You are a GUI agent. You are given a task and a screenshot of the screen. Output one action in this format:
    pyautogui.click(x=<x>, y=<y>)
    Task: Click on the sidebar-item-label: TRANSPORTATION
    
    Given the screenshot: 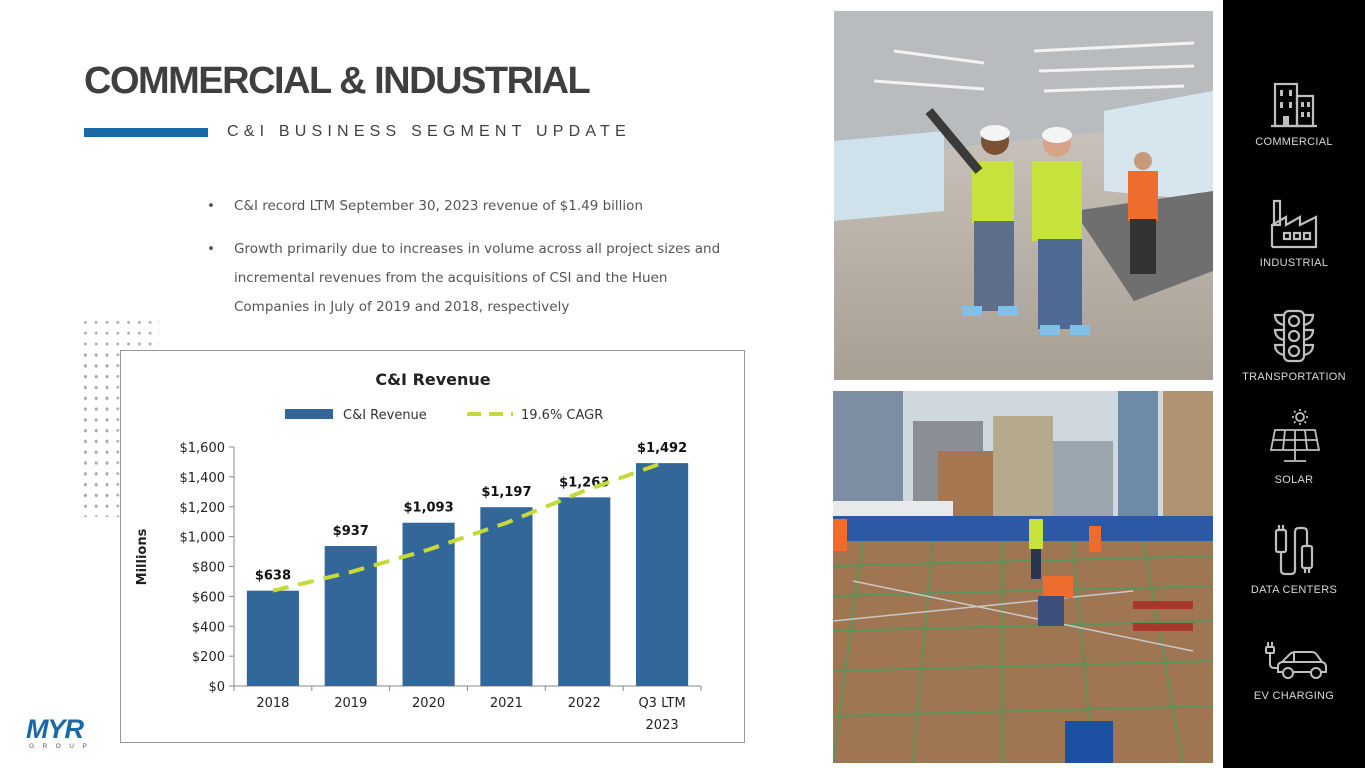 What is the action you would take?
    pyautogui.click(x=1294, y=377)
    